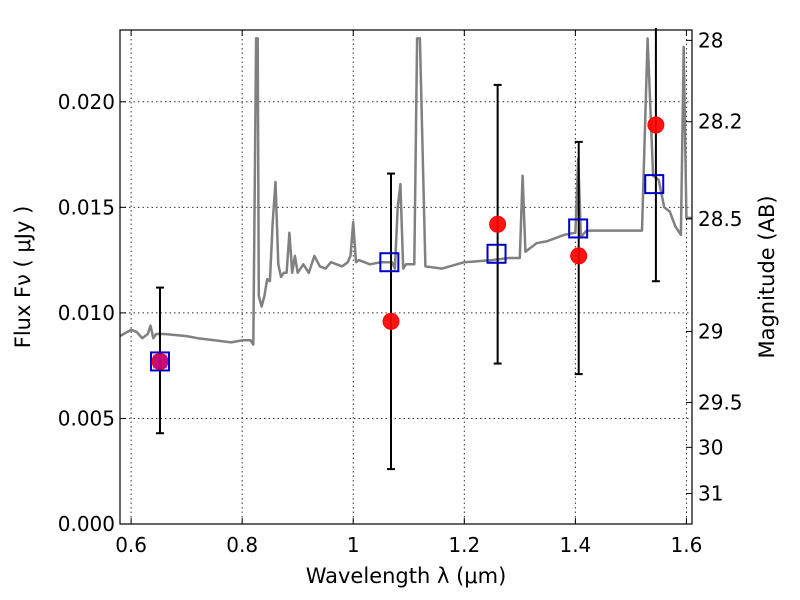 This screenshot has width=800, height=600. I want to click on overlap-tint, so click(159, 361).